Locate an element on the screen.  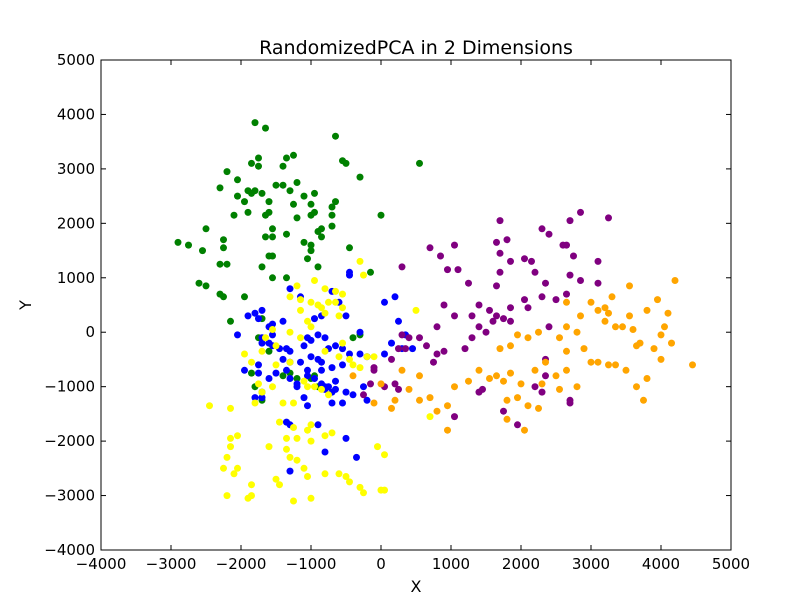
y-tick-label: 3000 is located at coordinates (76, 169).